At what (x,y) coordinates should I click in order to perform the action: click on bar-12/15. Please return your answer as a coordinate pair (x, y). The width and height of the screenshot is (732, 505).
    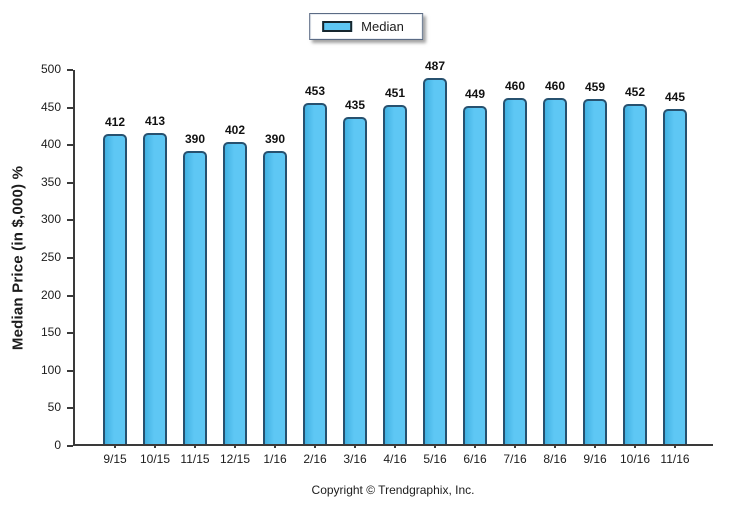
    Looking at the image, I should click on (235, 293).